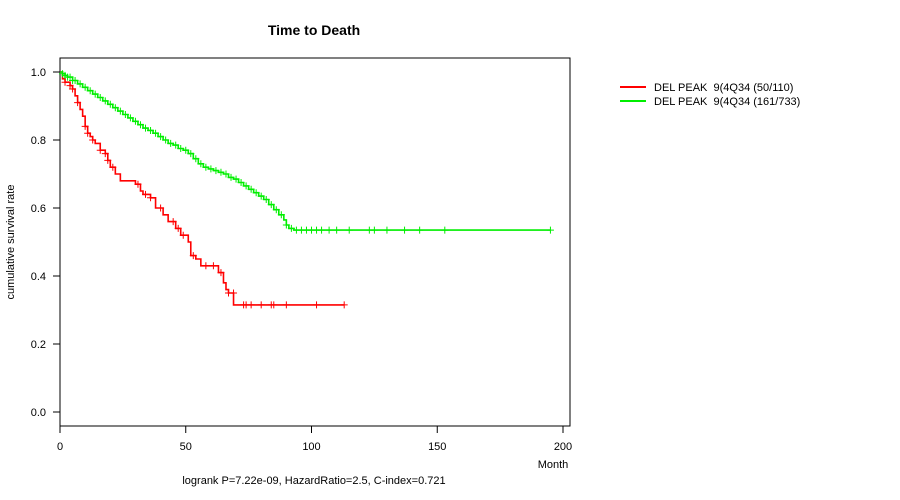 The image size is (900, 500). What do you see at coordinates (60, 447) in the screenshot?
I see `x-tick-label: 0` at bounding box center [60, 447].